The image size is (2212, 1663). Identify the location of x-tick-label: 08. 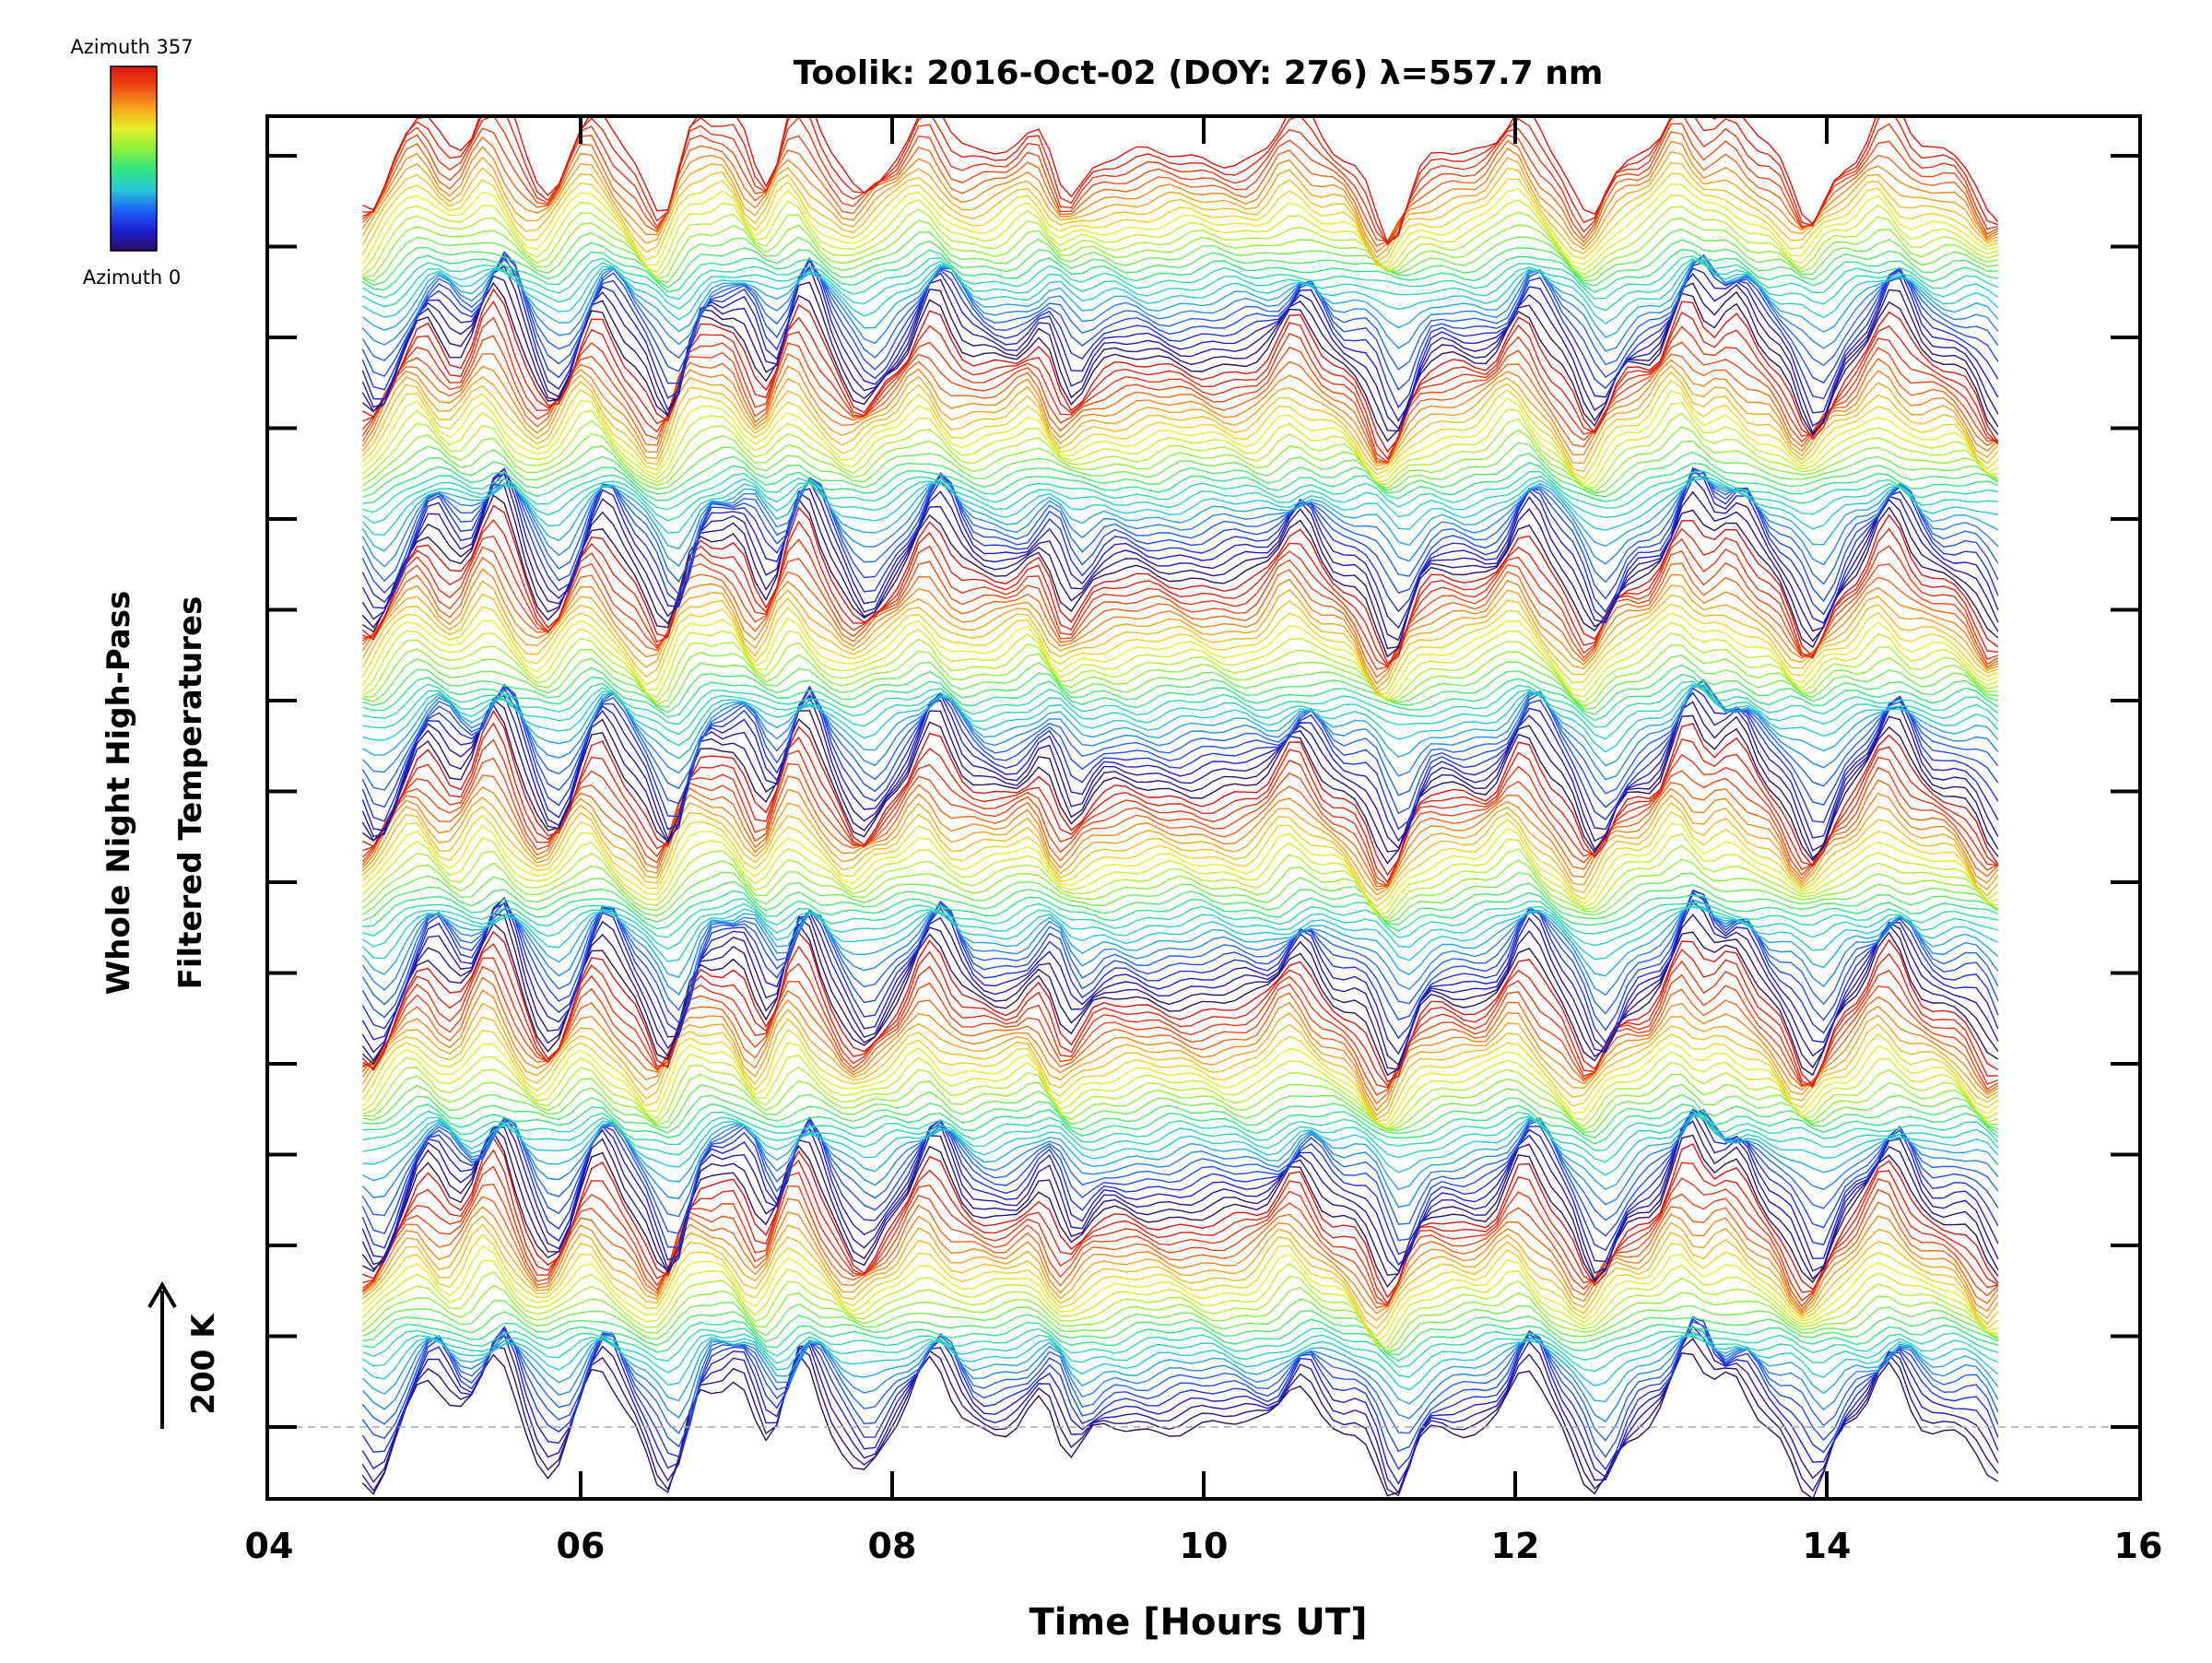
(892, 1546).